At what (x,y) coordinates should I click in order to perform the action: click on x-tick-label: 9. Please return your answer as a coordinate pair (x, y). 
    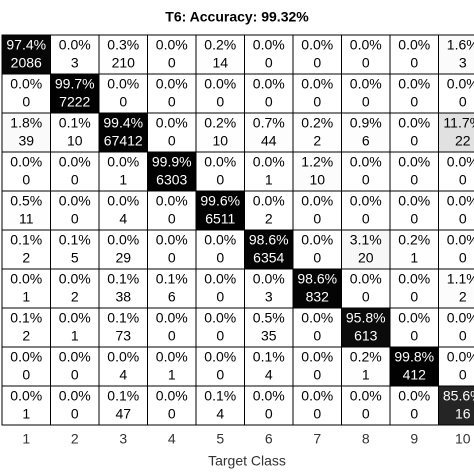
    Looking at the image, I should click on (414, 439).